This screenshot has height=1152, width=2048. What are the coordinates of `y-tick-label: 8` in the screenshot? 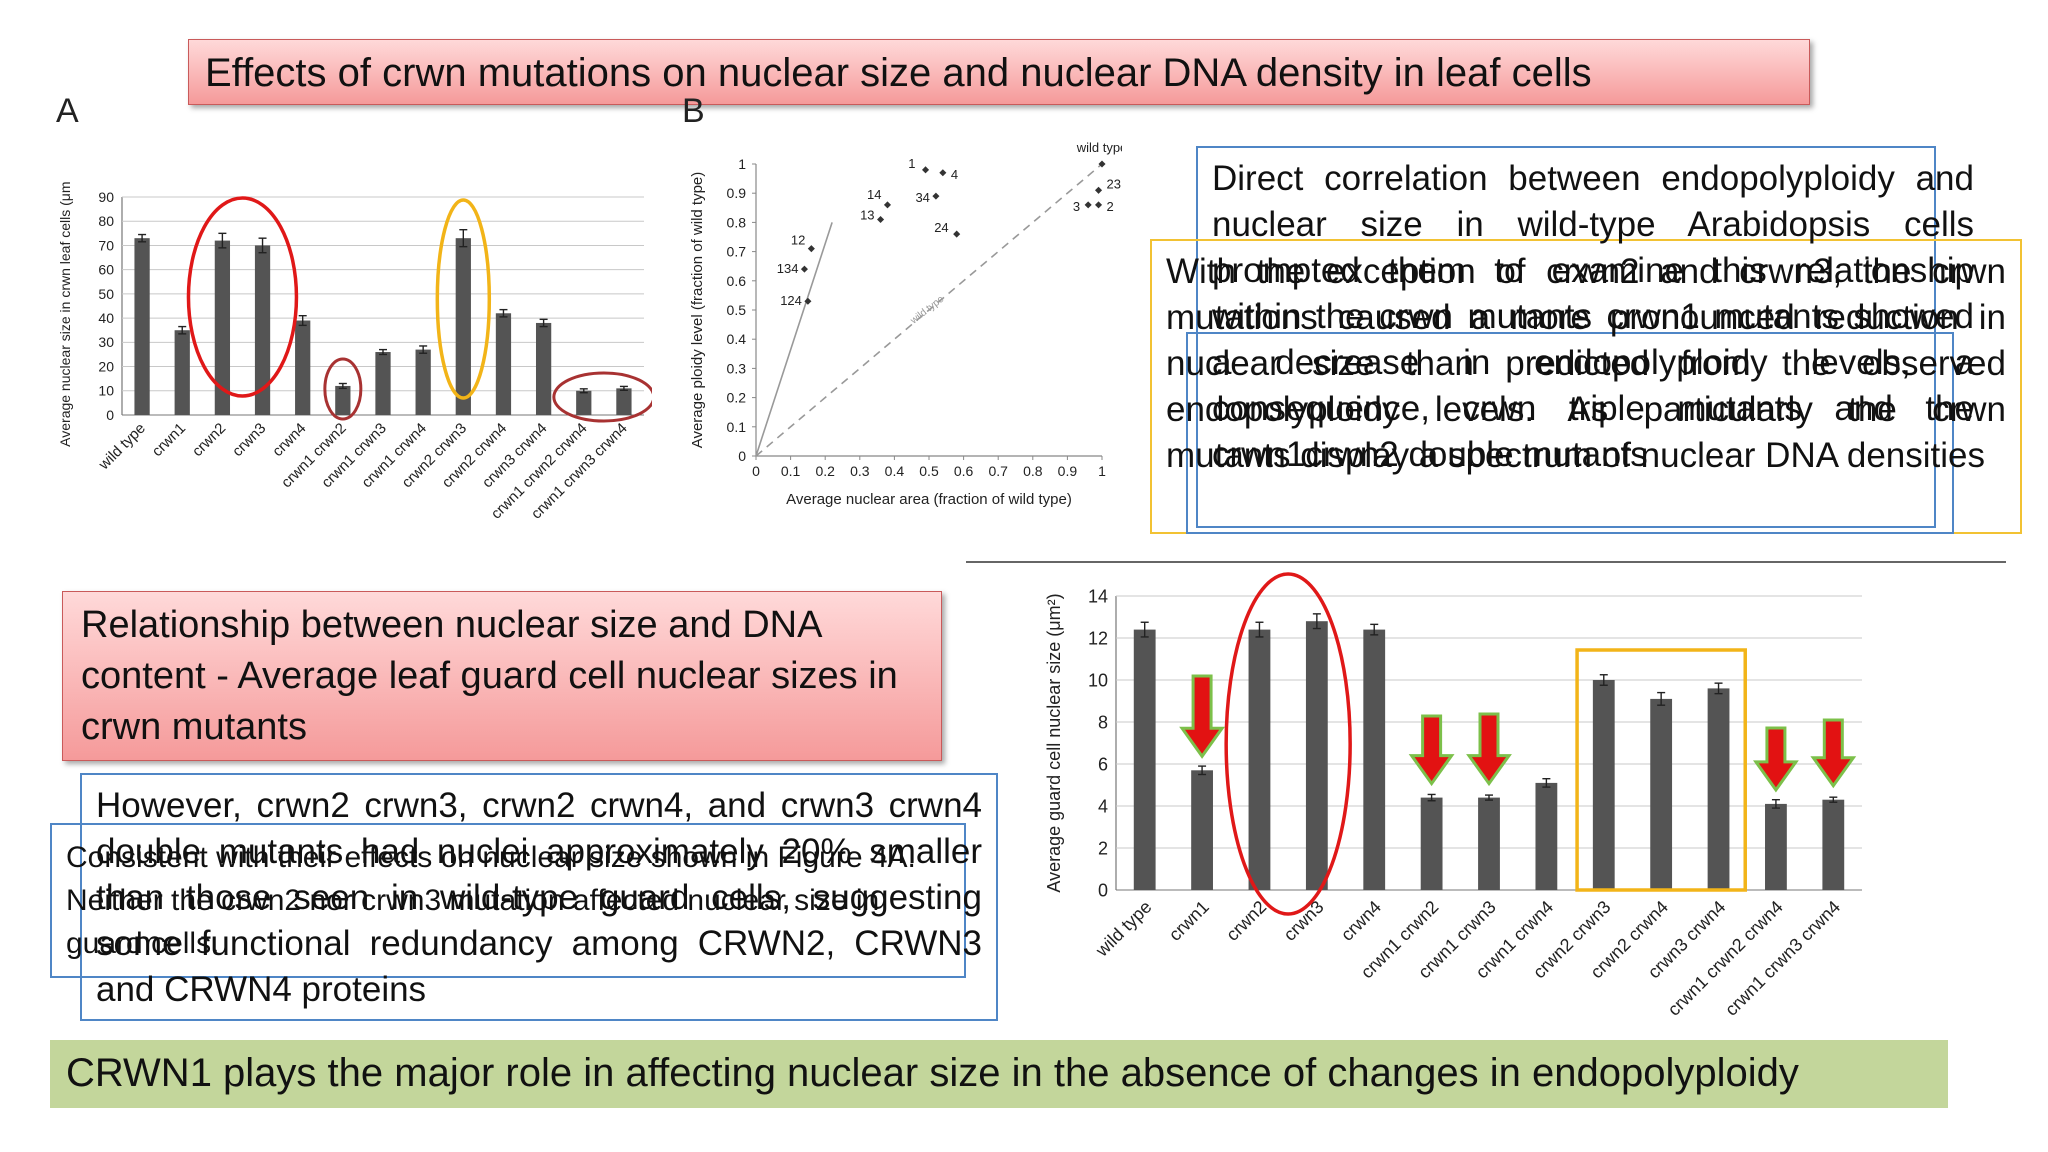 It's located at (1103, 722).